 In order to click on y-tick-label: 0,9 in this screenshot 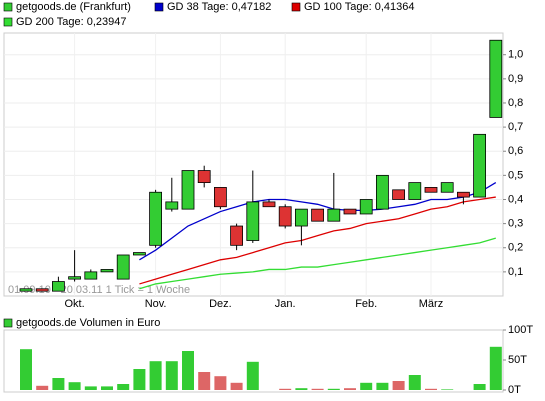, I will do `click(515, 79)`.